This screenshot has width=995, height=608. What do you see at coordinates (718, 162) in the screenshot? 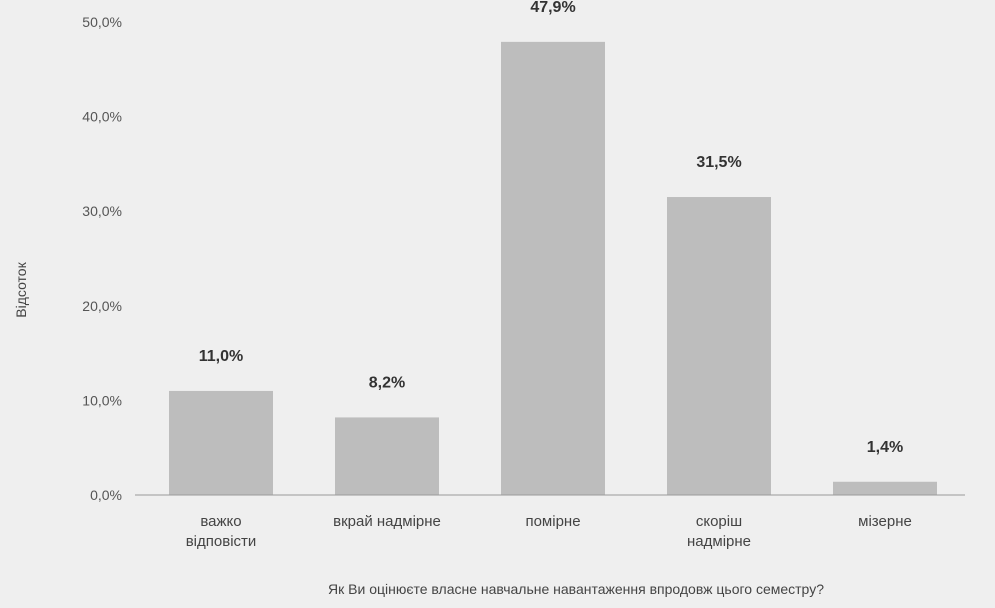
I see `bar-value-label: 31,5%` at bounding box center [718, 162].